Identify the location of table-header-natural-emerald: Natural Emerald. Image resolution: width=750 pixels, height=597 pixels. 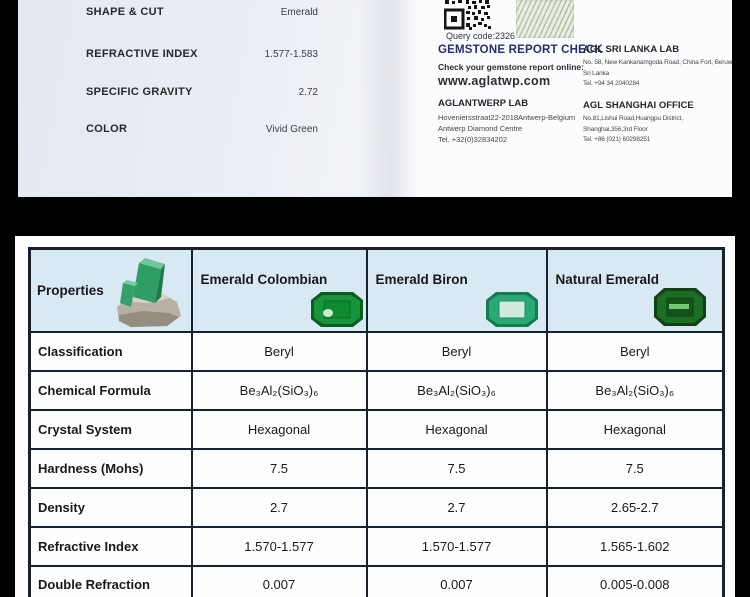
(635, 290).